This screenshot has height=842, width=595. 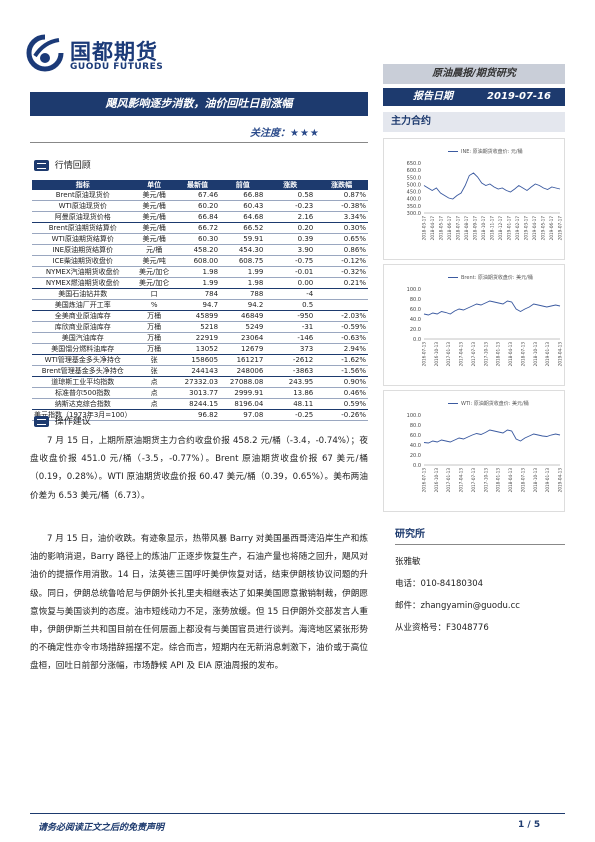 What do you see at coordinates (448, 354) in the screenshot?
I see `x-tick-label: 2017-01-13` at bounding box center [448, 354].